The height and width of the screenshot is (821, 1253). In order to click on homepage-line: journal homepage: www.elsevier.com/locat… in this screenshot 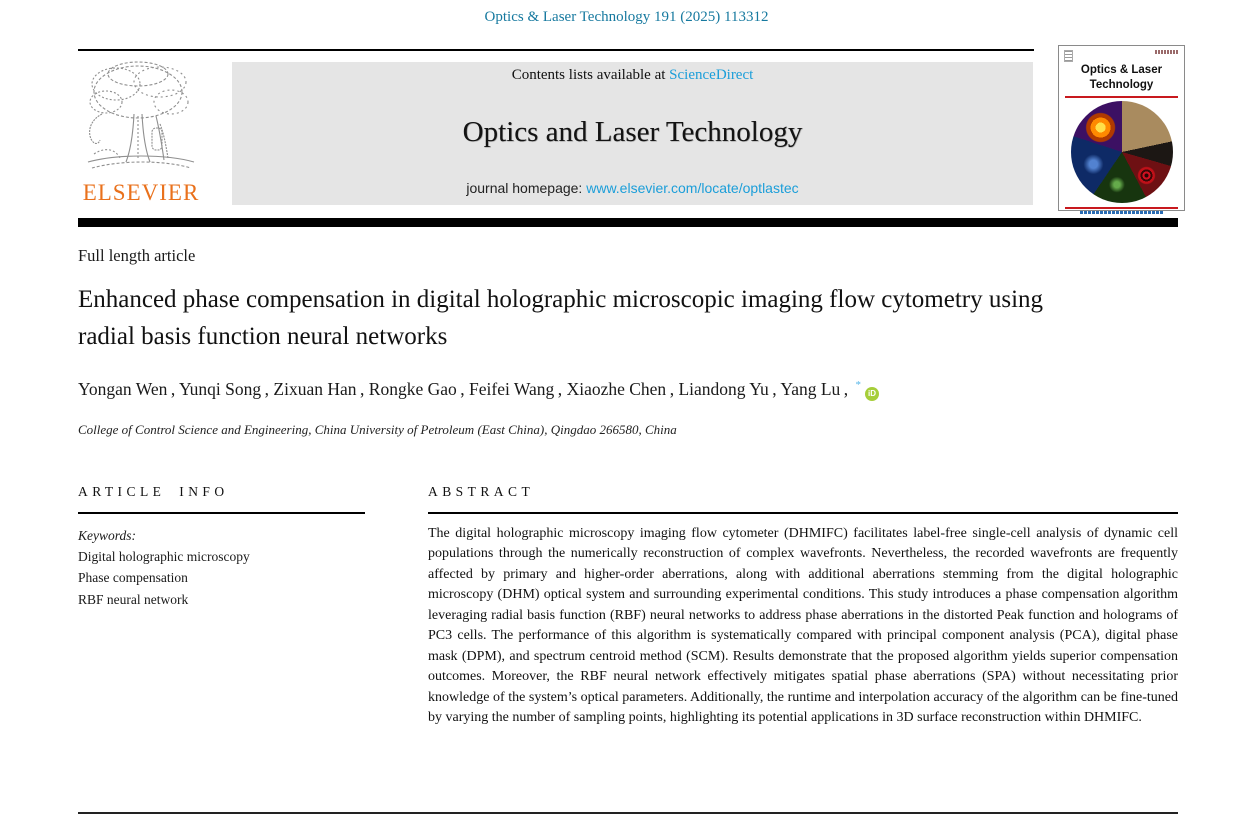, I will do `click(632, 188)`.